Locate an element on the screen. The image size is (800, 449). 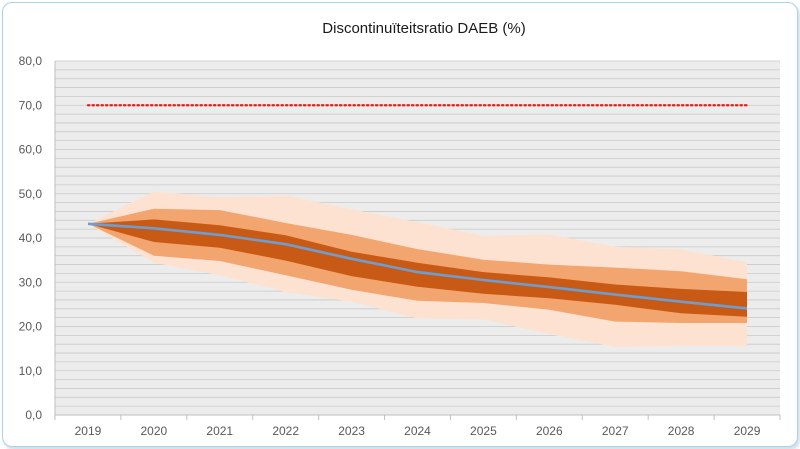
y-tick-label: 60,0 is located at coordinates (31, 150).